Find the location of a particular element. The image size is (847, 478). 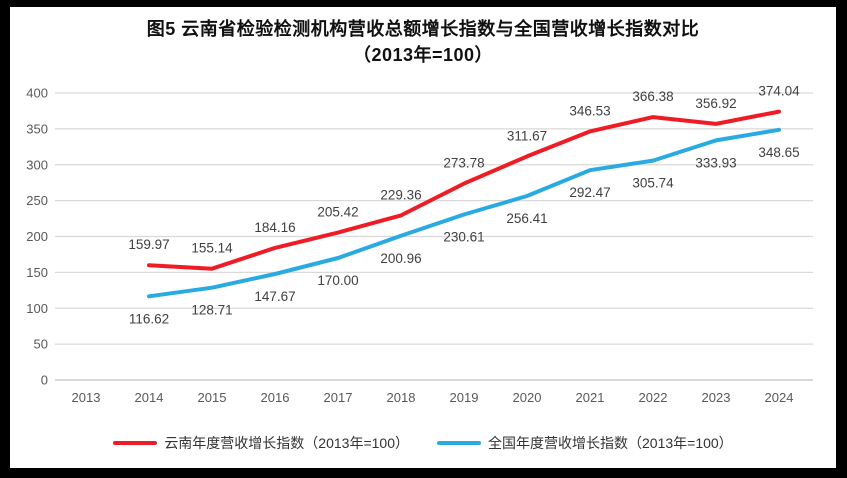

legend-item-national: 全国年度营收增长指数（2013年=100） is located at coordinates (585, 443).